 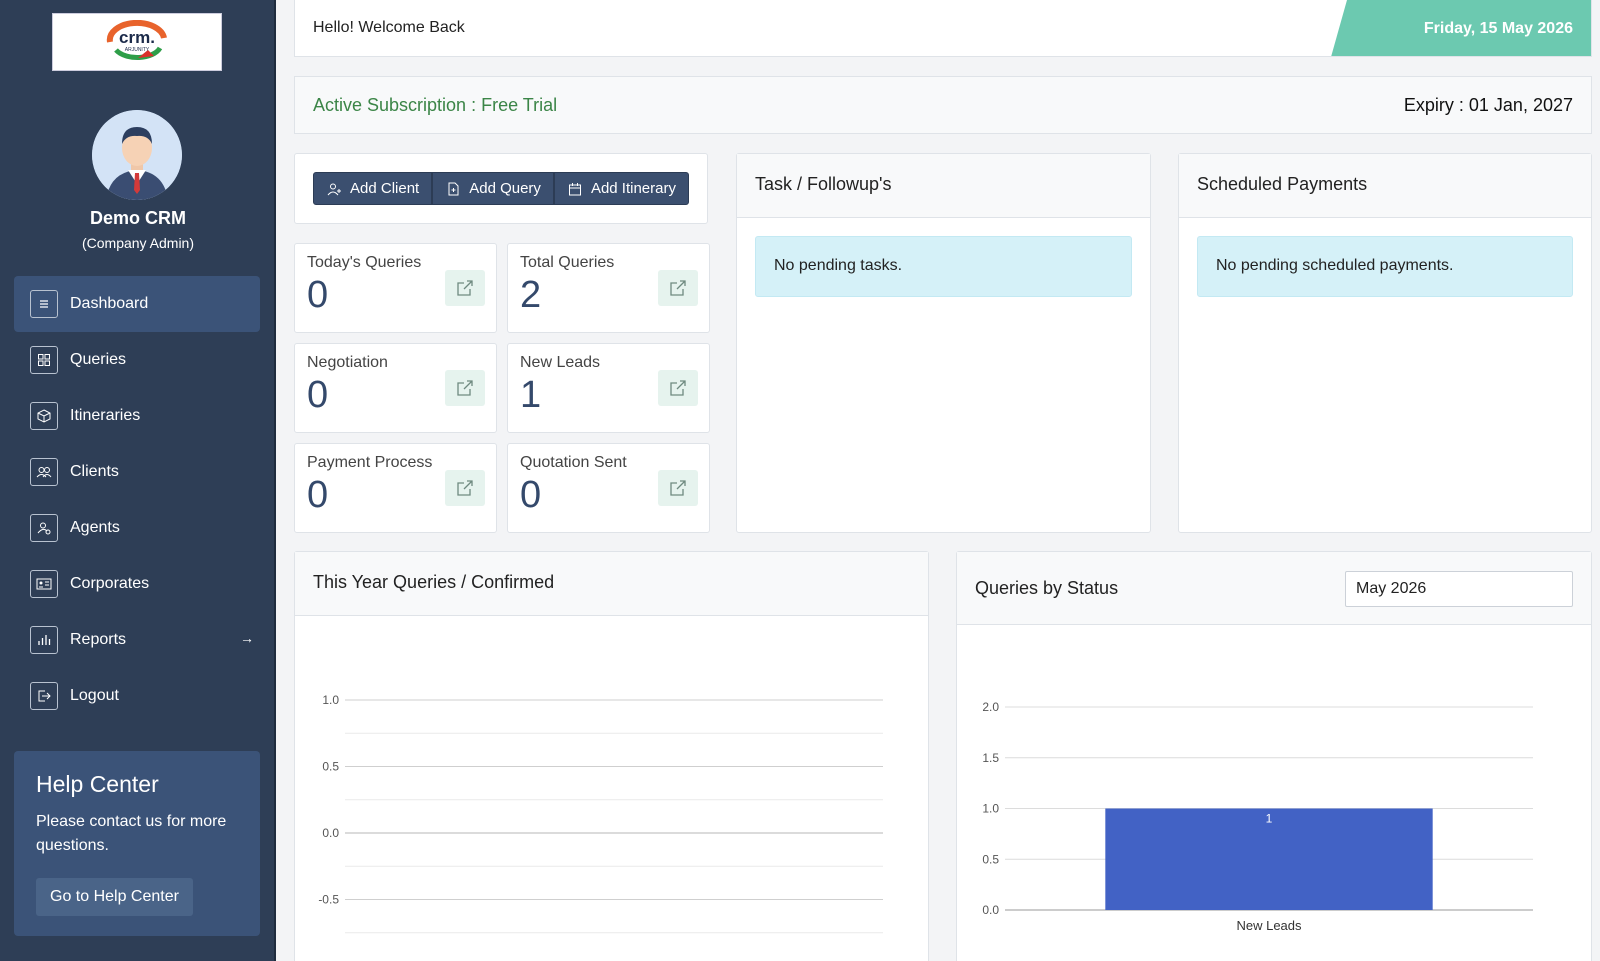 I want to click on sidebar-item-agents: Agents, so click(x=137, y=528).